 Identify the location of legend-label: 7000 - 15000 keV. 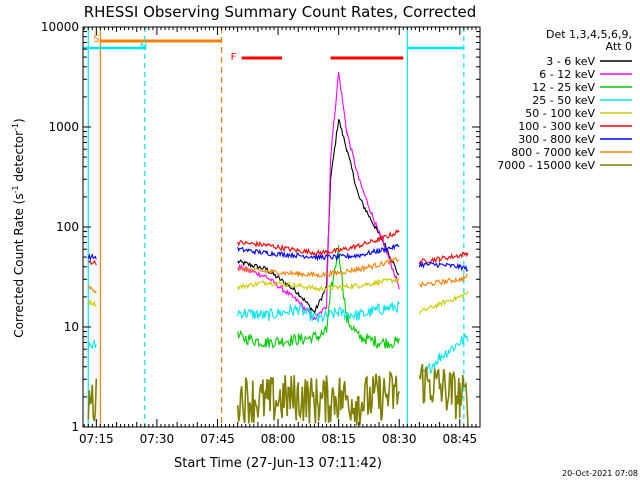
(546, 165).